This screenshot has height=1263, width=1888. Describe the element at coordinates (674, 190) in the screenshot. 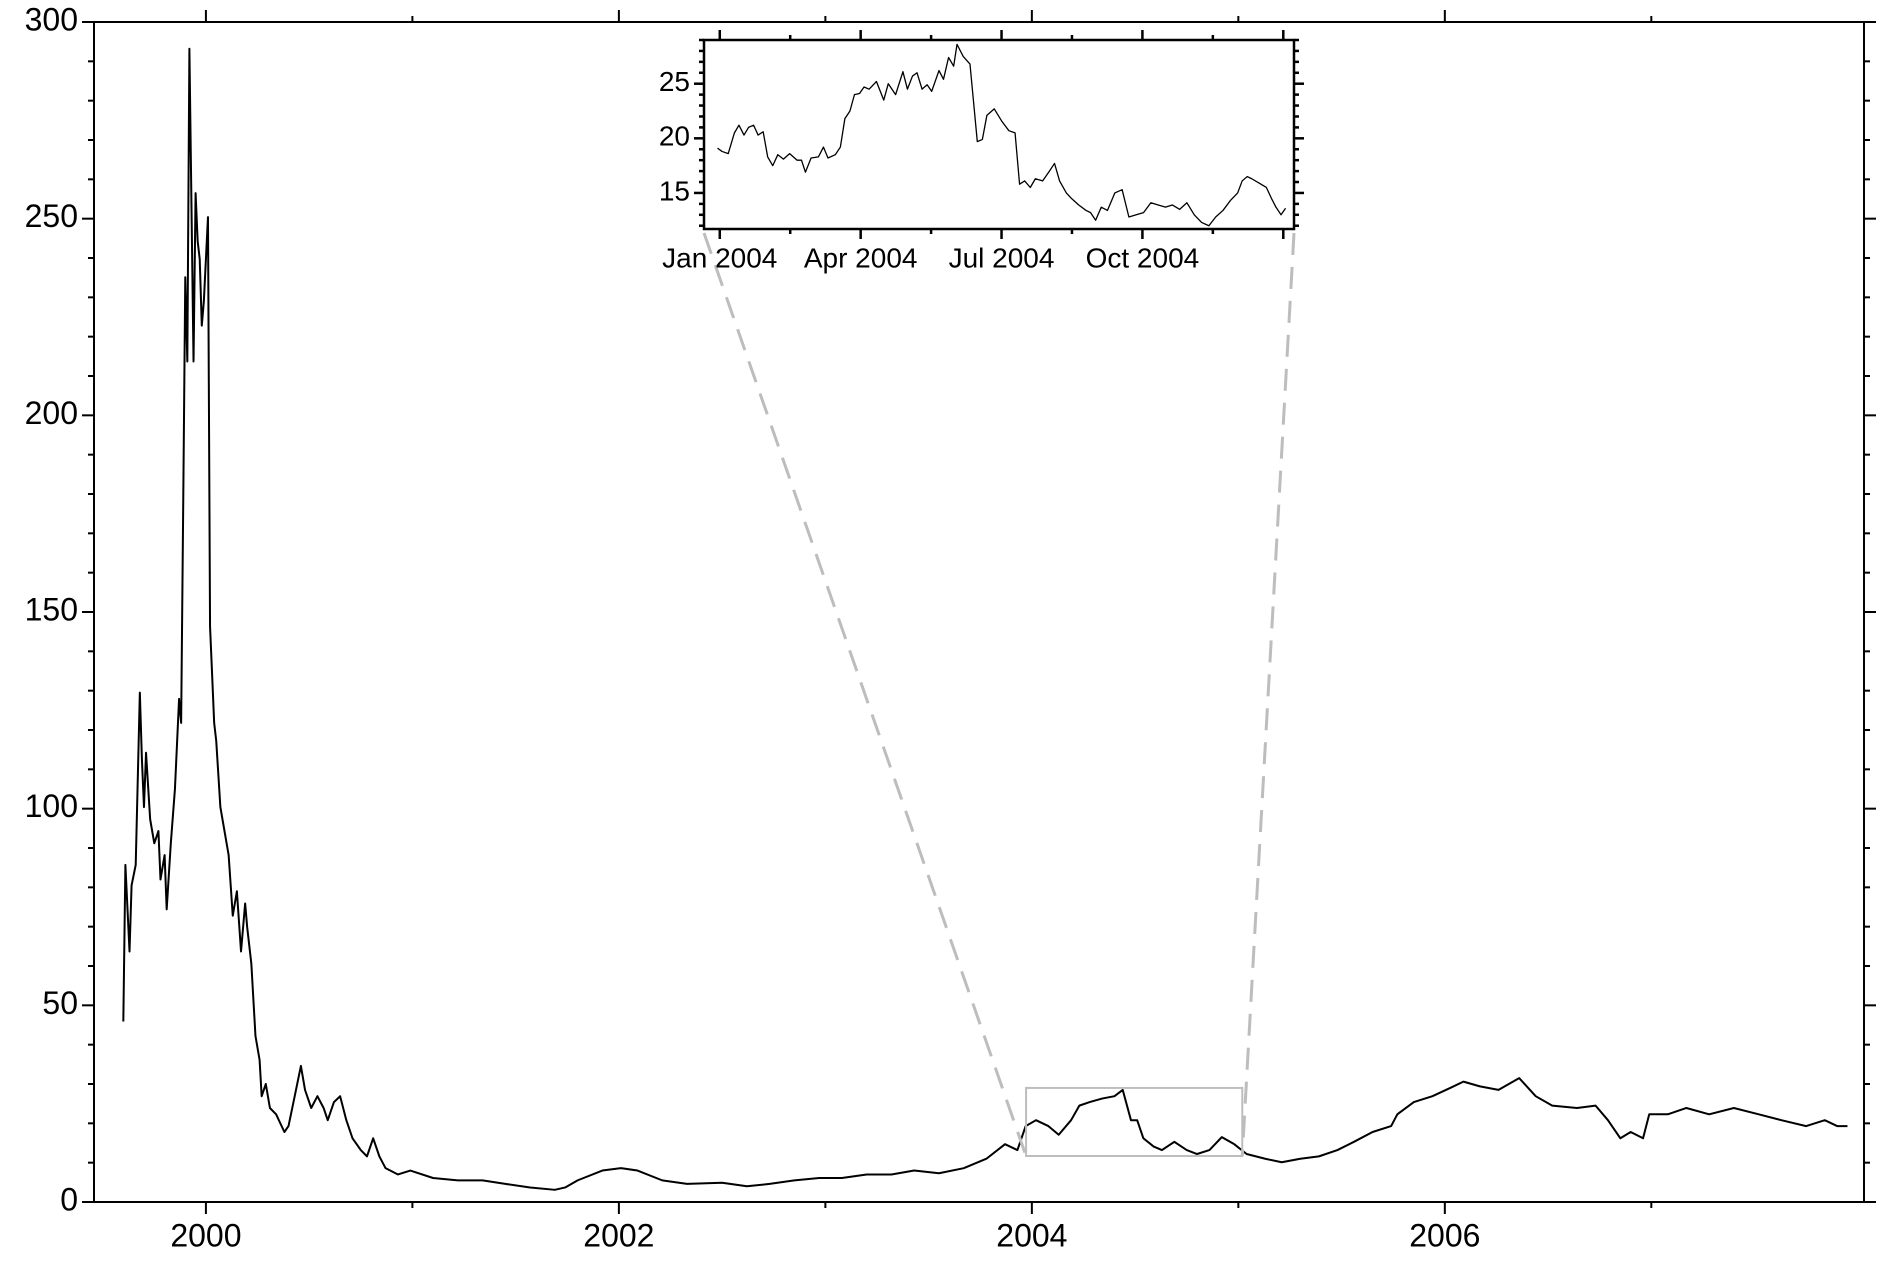

I see `y-tick-label: 15` at that location.